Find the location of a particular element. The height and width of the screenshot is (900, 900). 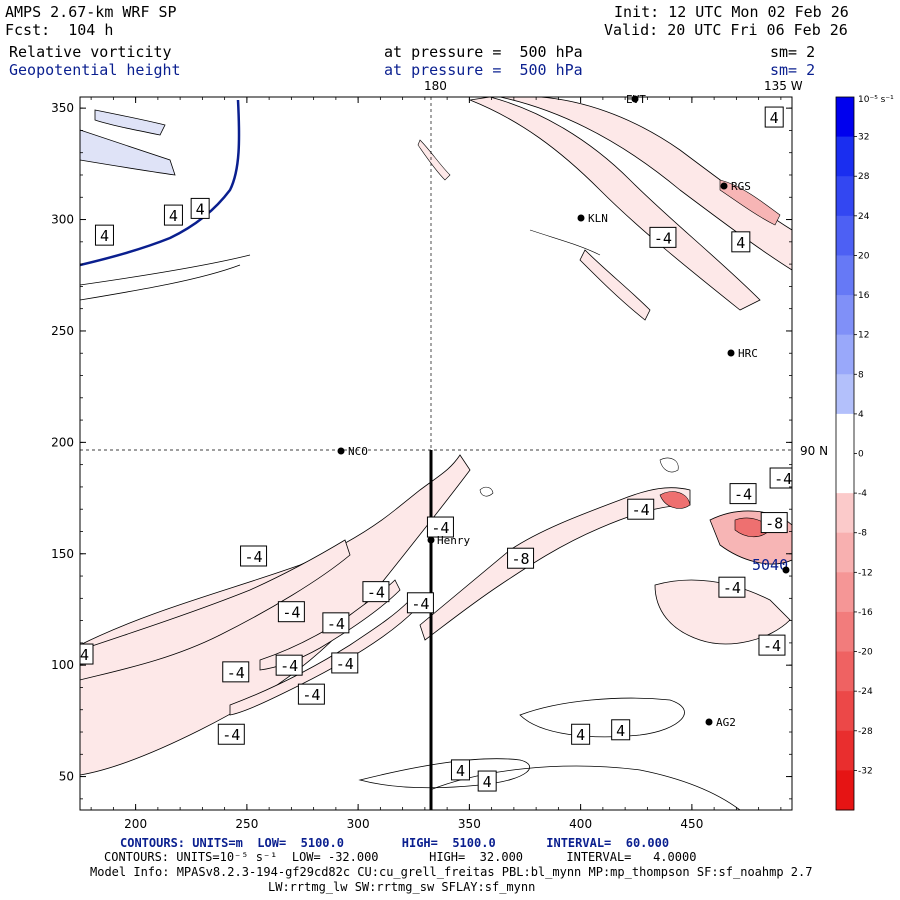

station-marker-evt is located at coordinates (635, 99).